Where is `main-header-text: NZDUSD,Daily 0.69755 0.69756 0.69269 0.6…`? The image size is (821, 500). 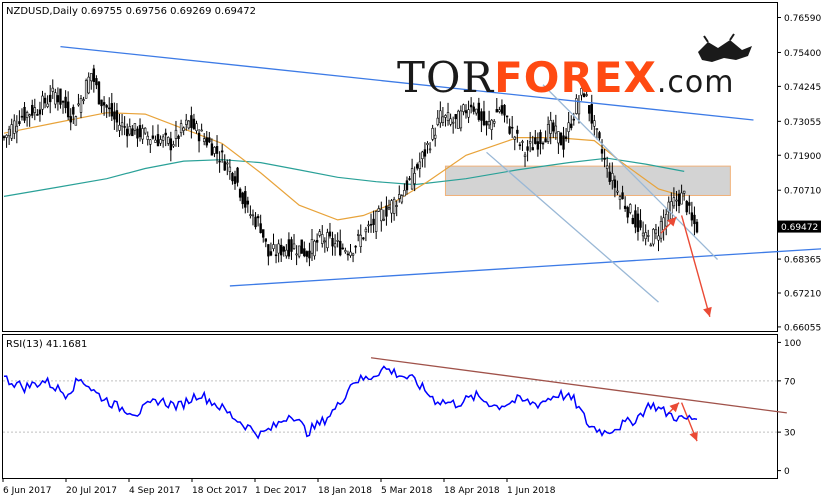 main-header-text: NZDUSD,Daily 0.69755 0.69756 0.69269 0.6… is located at coordinates (131, 11).